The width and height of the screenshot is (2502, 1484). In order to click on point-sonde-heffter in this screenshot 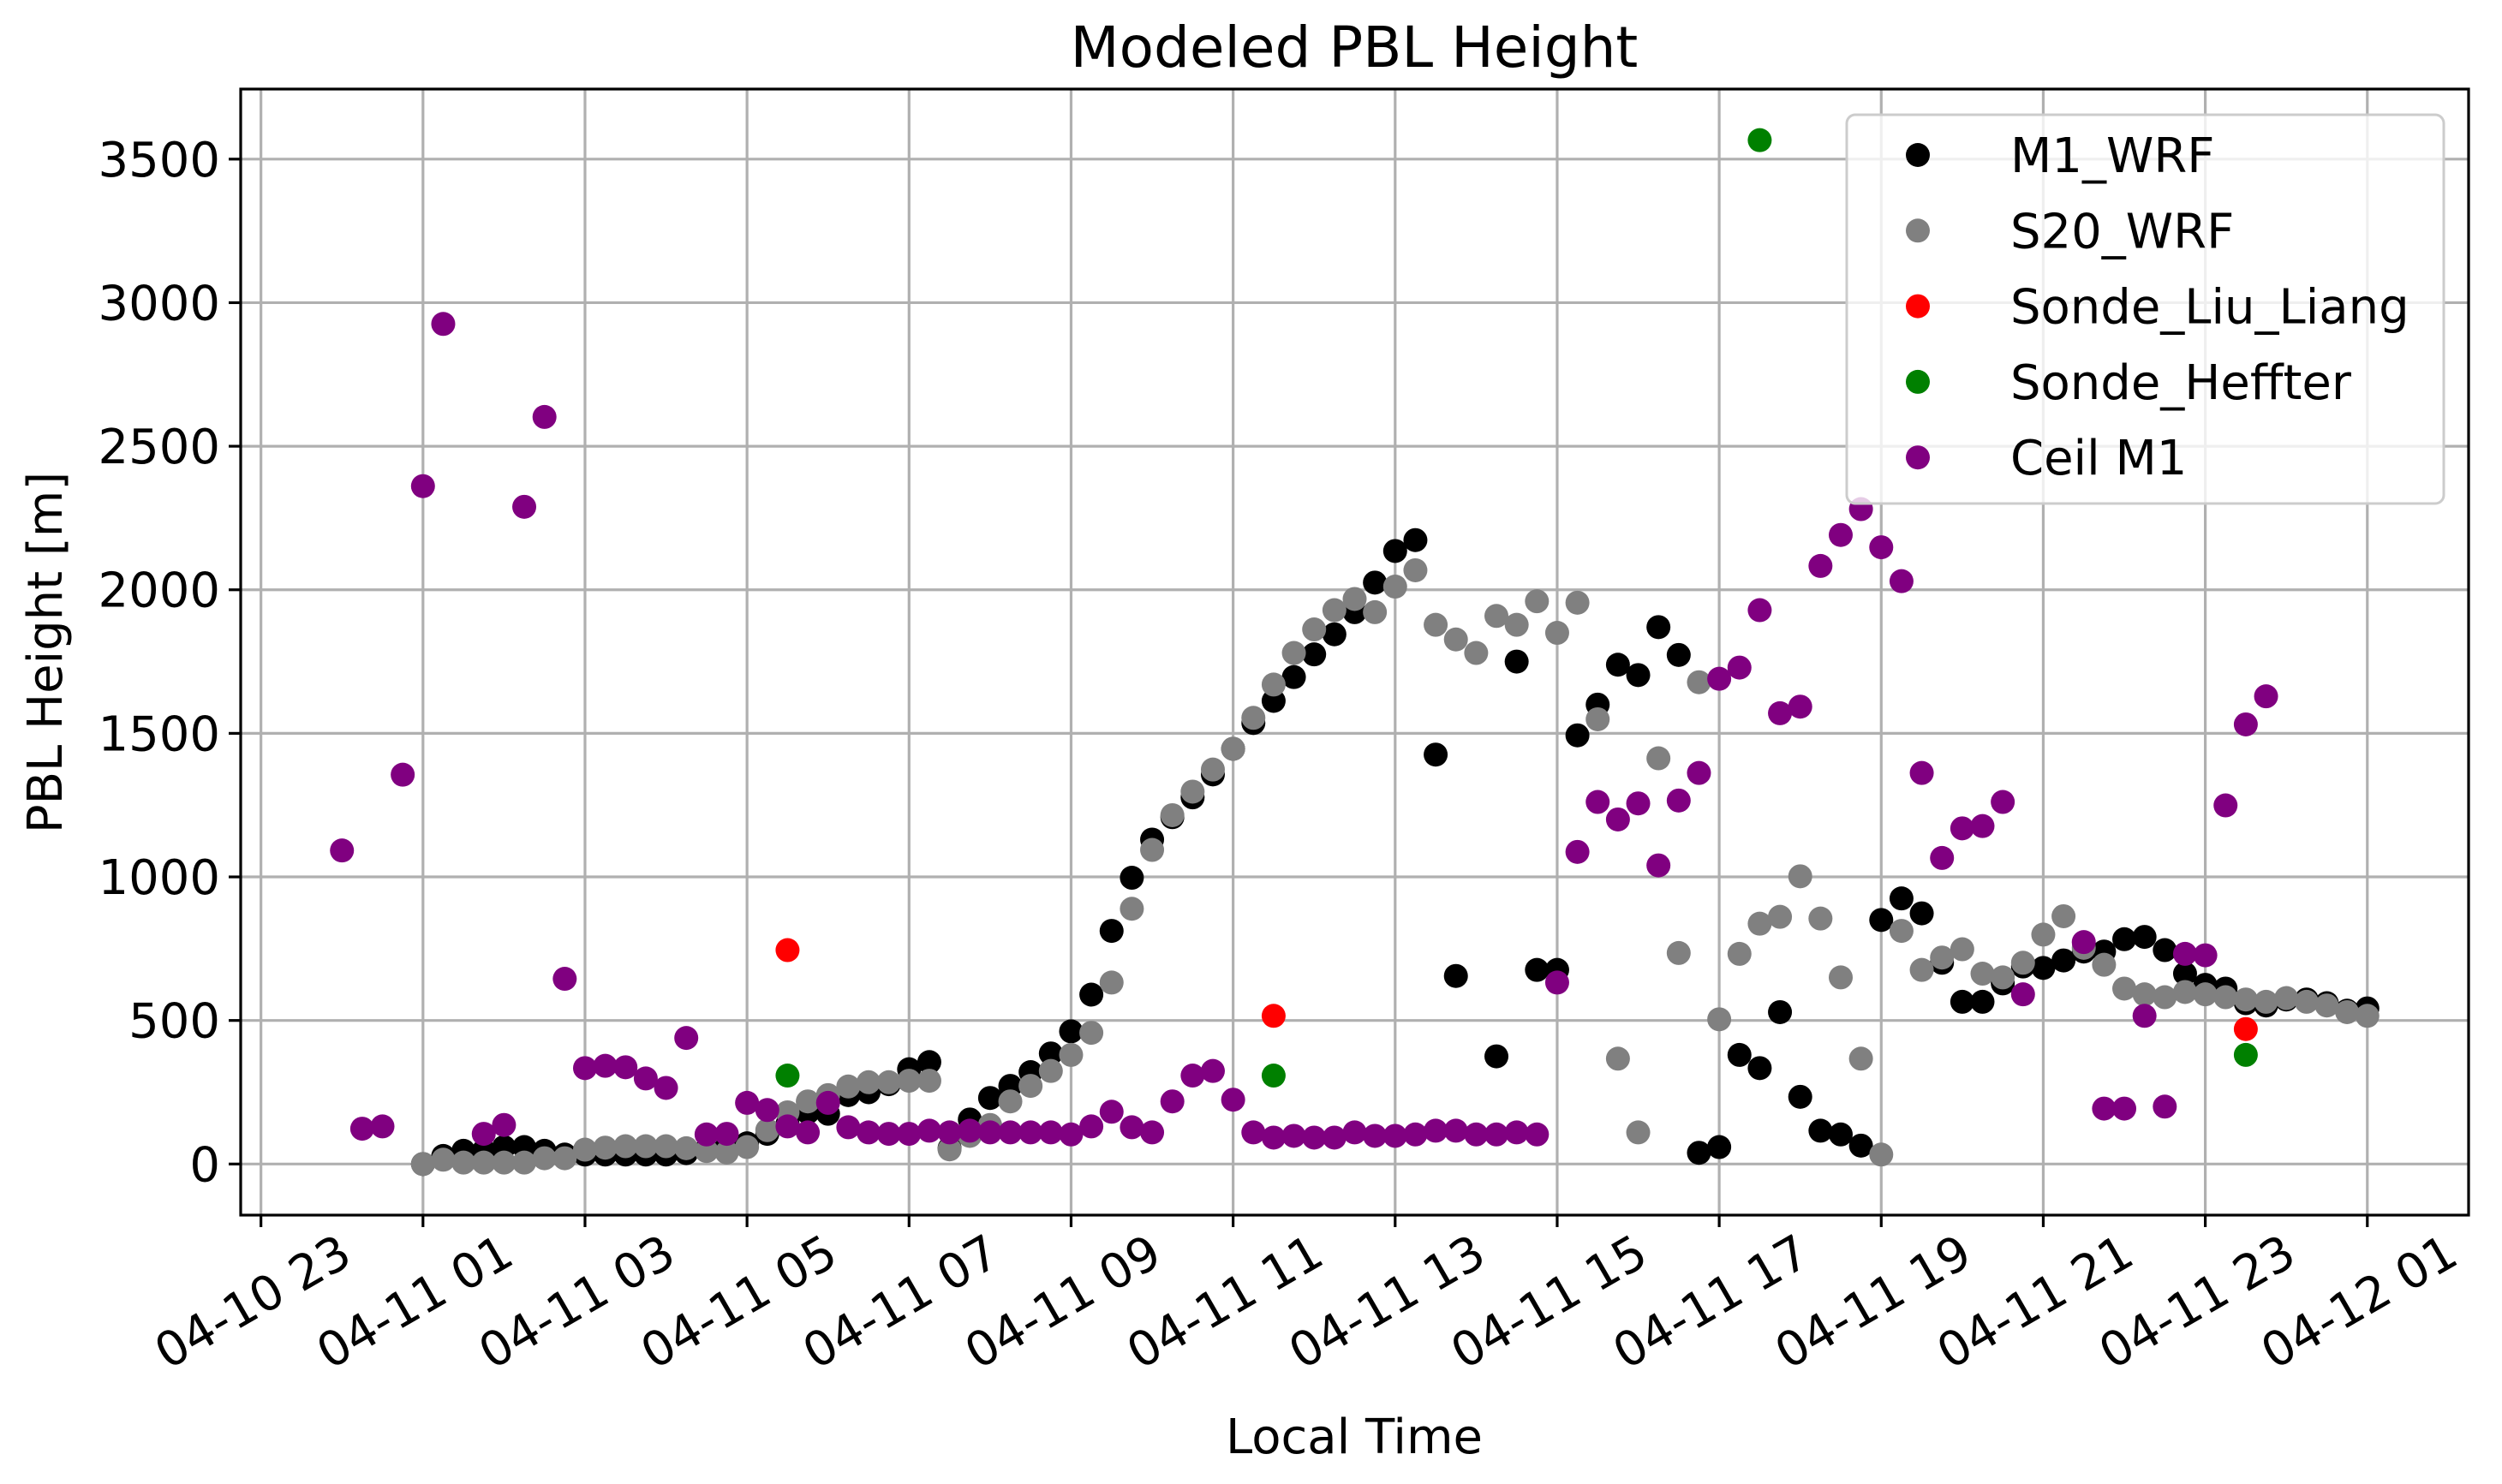, I will do `click(787, 1076)`.